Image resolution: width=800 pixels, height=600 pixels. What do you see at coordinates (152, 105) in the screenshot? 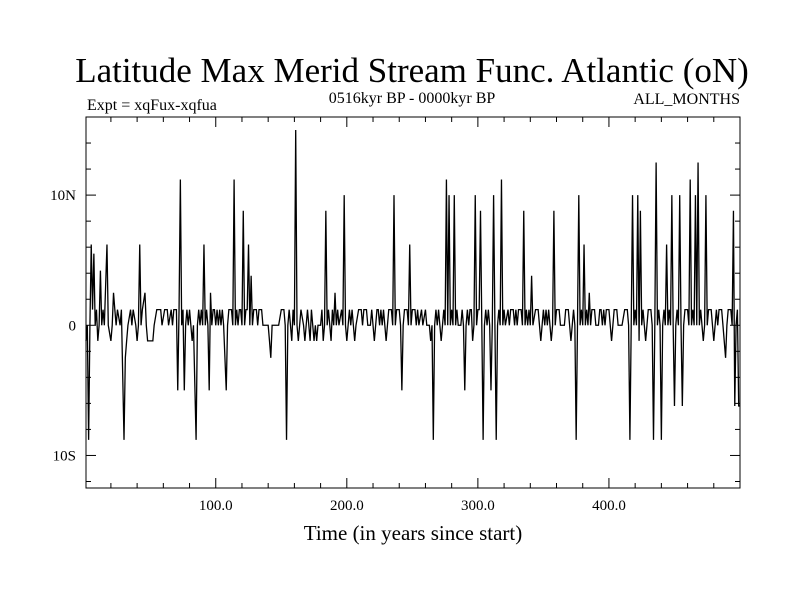
I see `experiment-label: Expt = xqFux-xqfua` at bounding box center [152, 105].